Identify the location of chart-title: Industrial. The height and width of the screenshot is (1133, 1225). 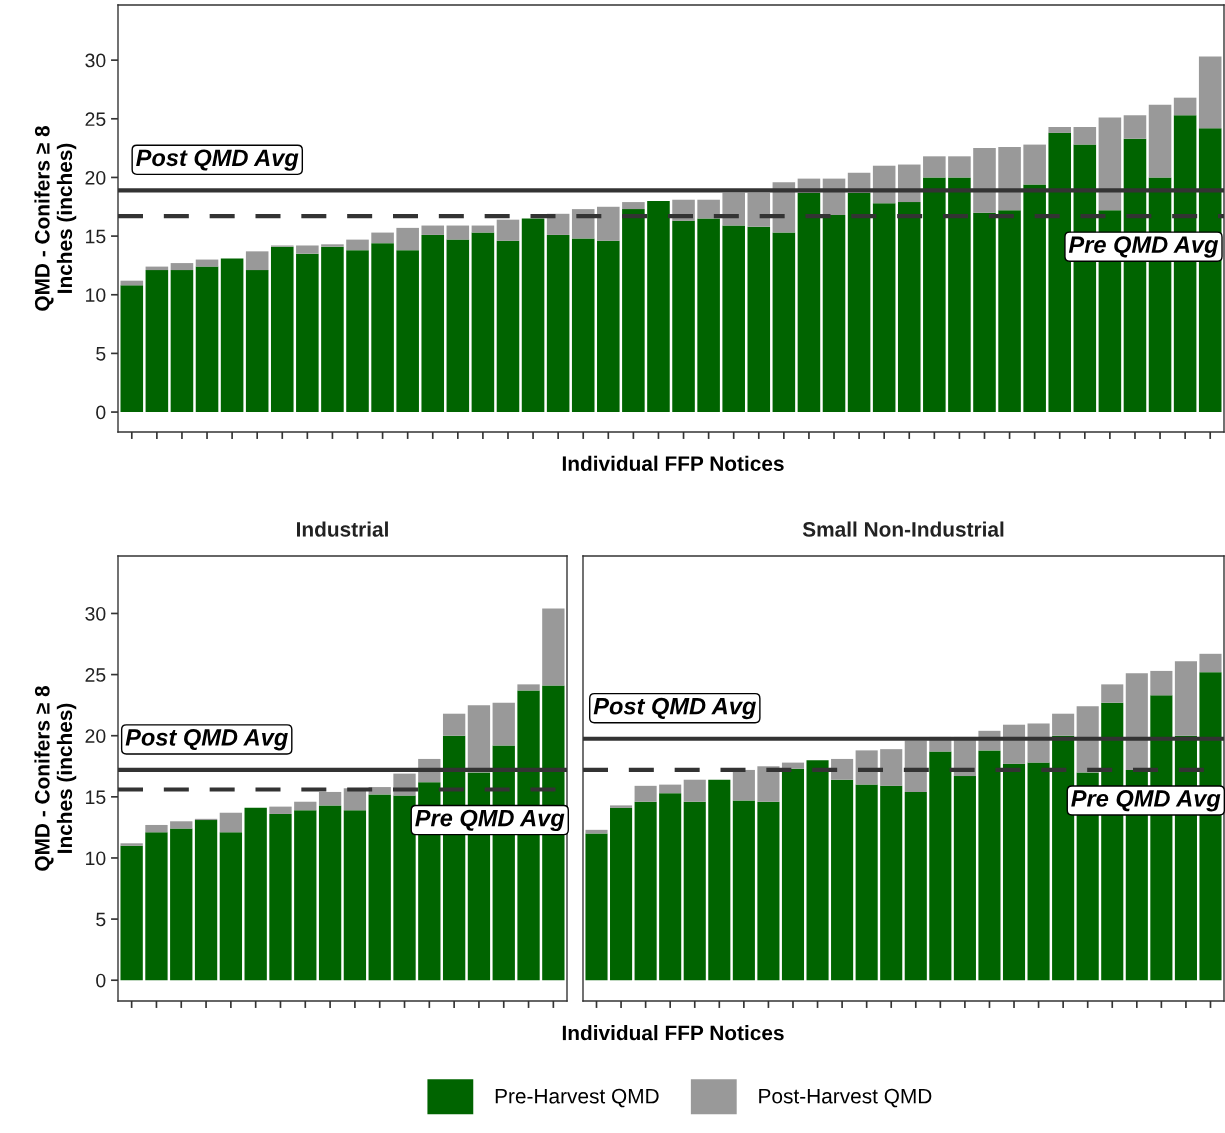
(342, 529).